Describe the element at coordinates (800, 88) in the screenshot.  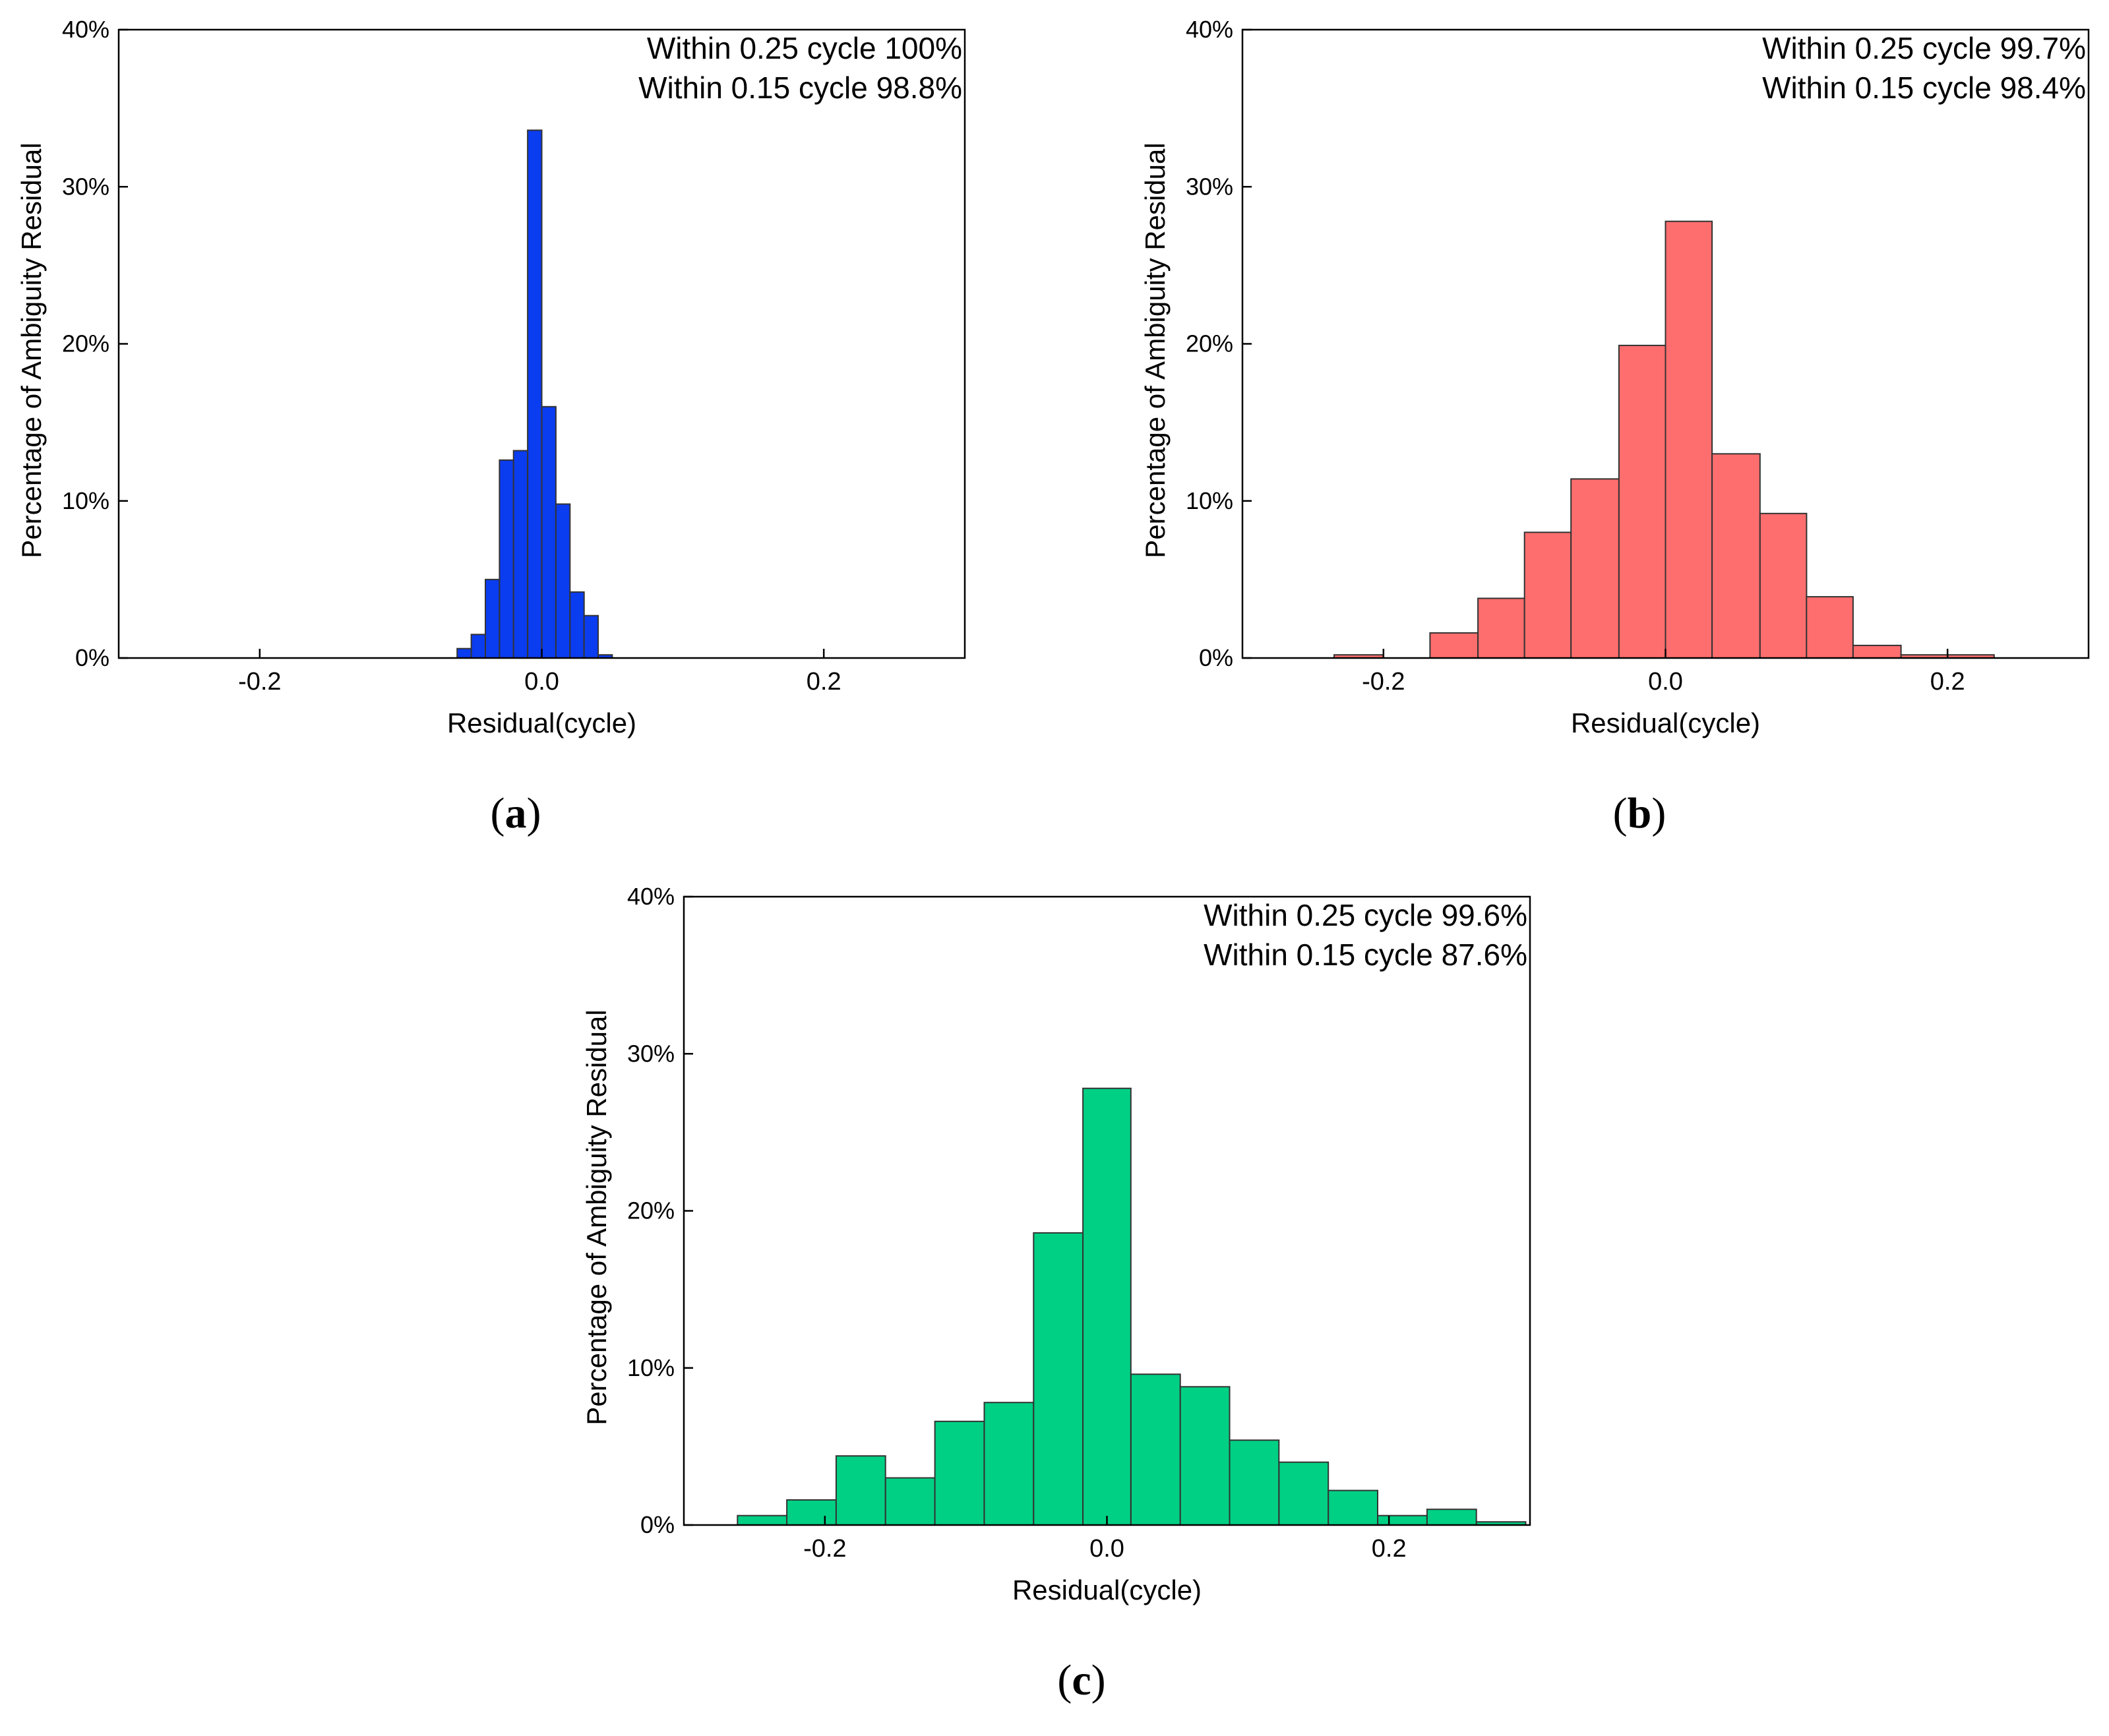
I see `stat-annotation: Within 0.15 cycle 98.8%` at that location.